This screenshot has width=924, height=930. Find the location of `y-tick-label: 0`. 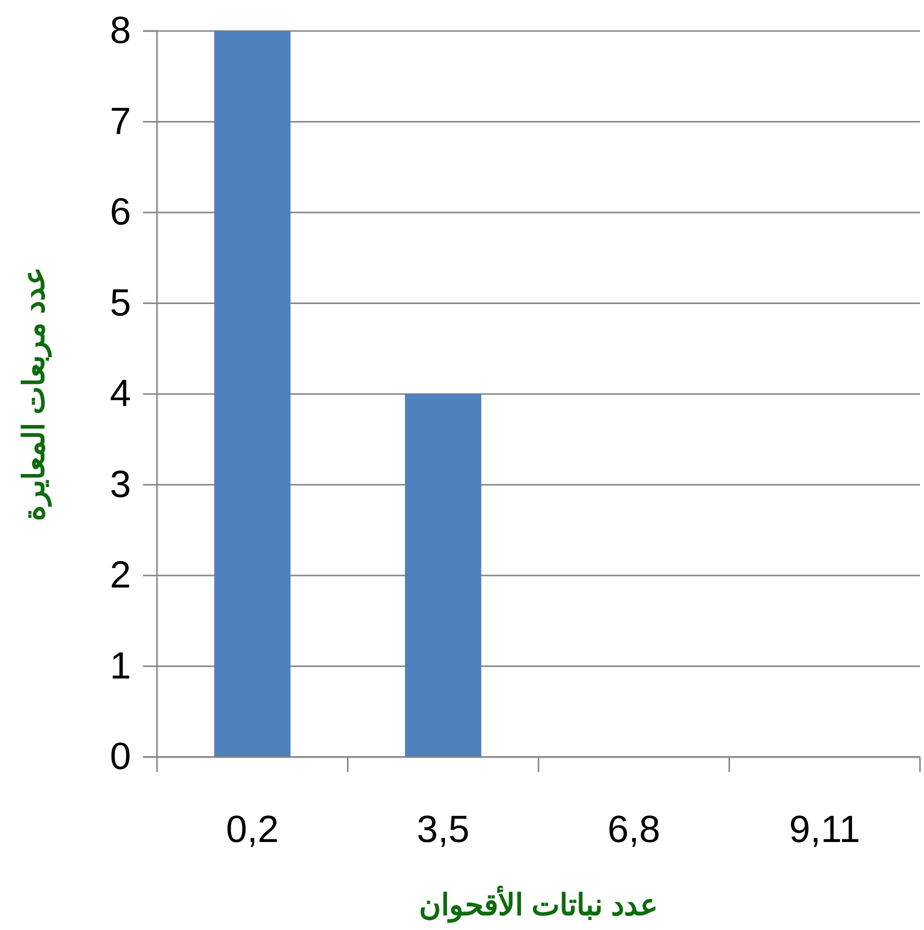

y-tick-label: 0 is located at coordinates (120, 757).